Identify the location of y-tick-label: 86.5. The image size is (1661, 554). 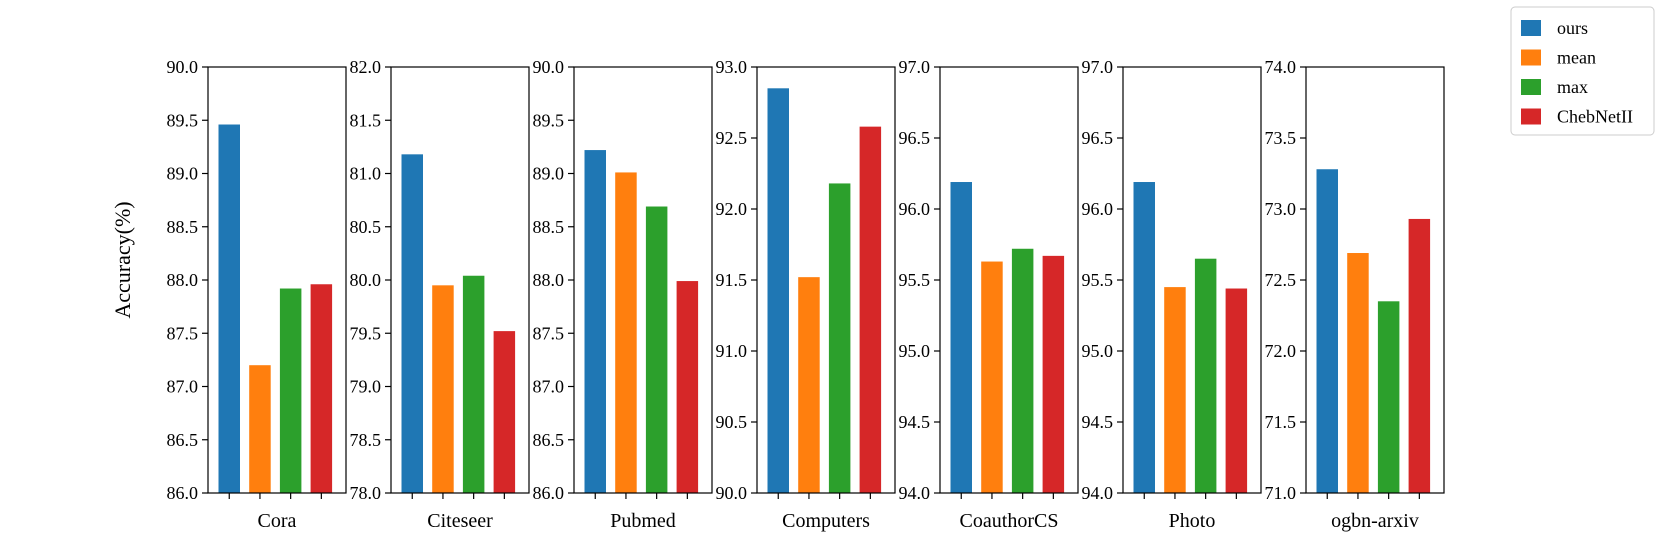
(183, 440).